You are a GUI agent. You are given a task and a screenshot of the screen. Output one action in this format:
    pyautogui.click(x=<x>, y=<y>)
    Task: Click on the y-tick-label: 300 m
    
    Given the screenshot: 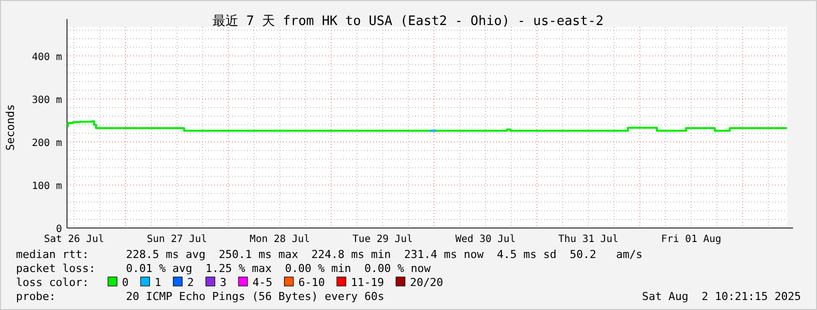 What is the action you would take?
    pyautogui.click(x=47, y=100)
    